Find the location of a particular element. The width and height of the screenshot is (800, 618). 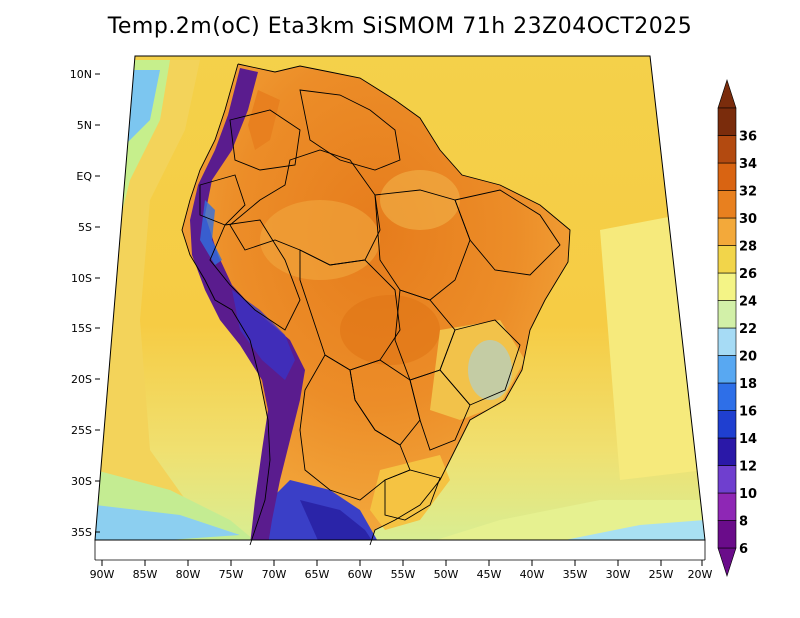

lon-label: 40W is located at coordinates (532, 574).